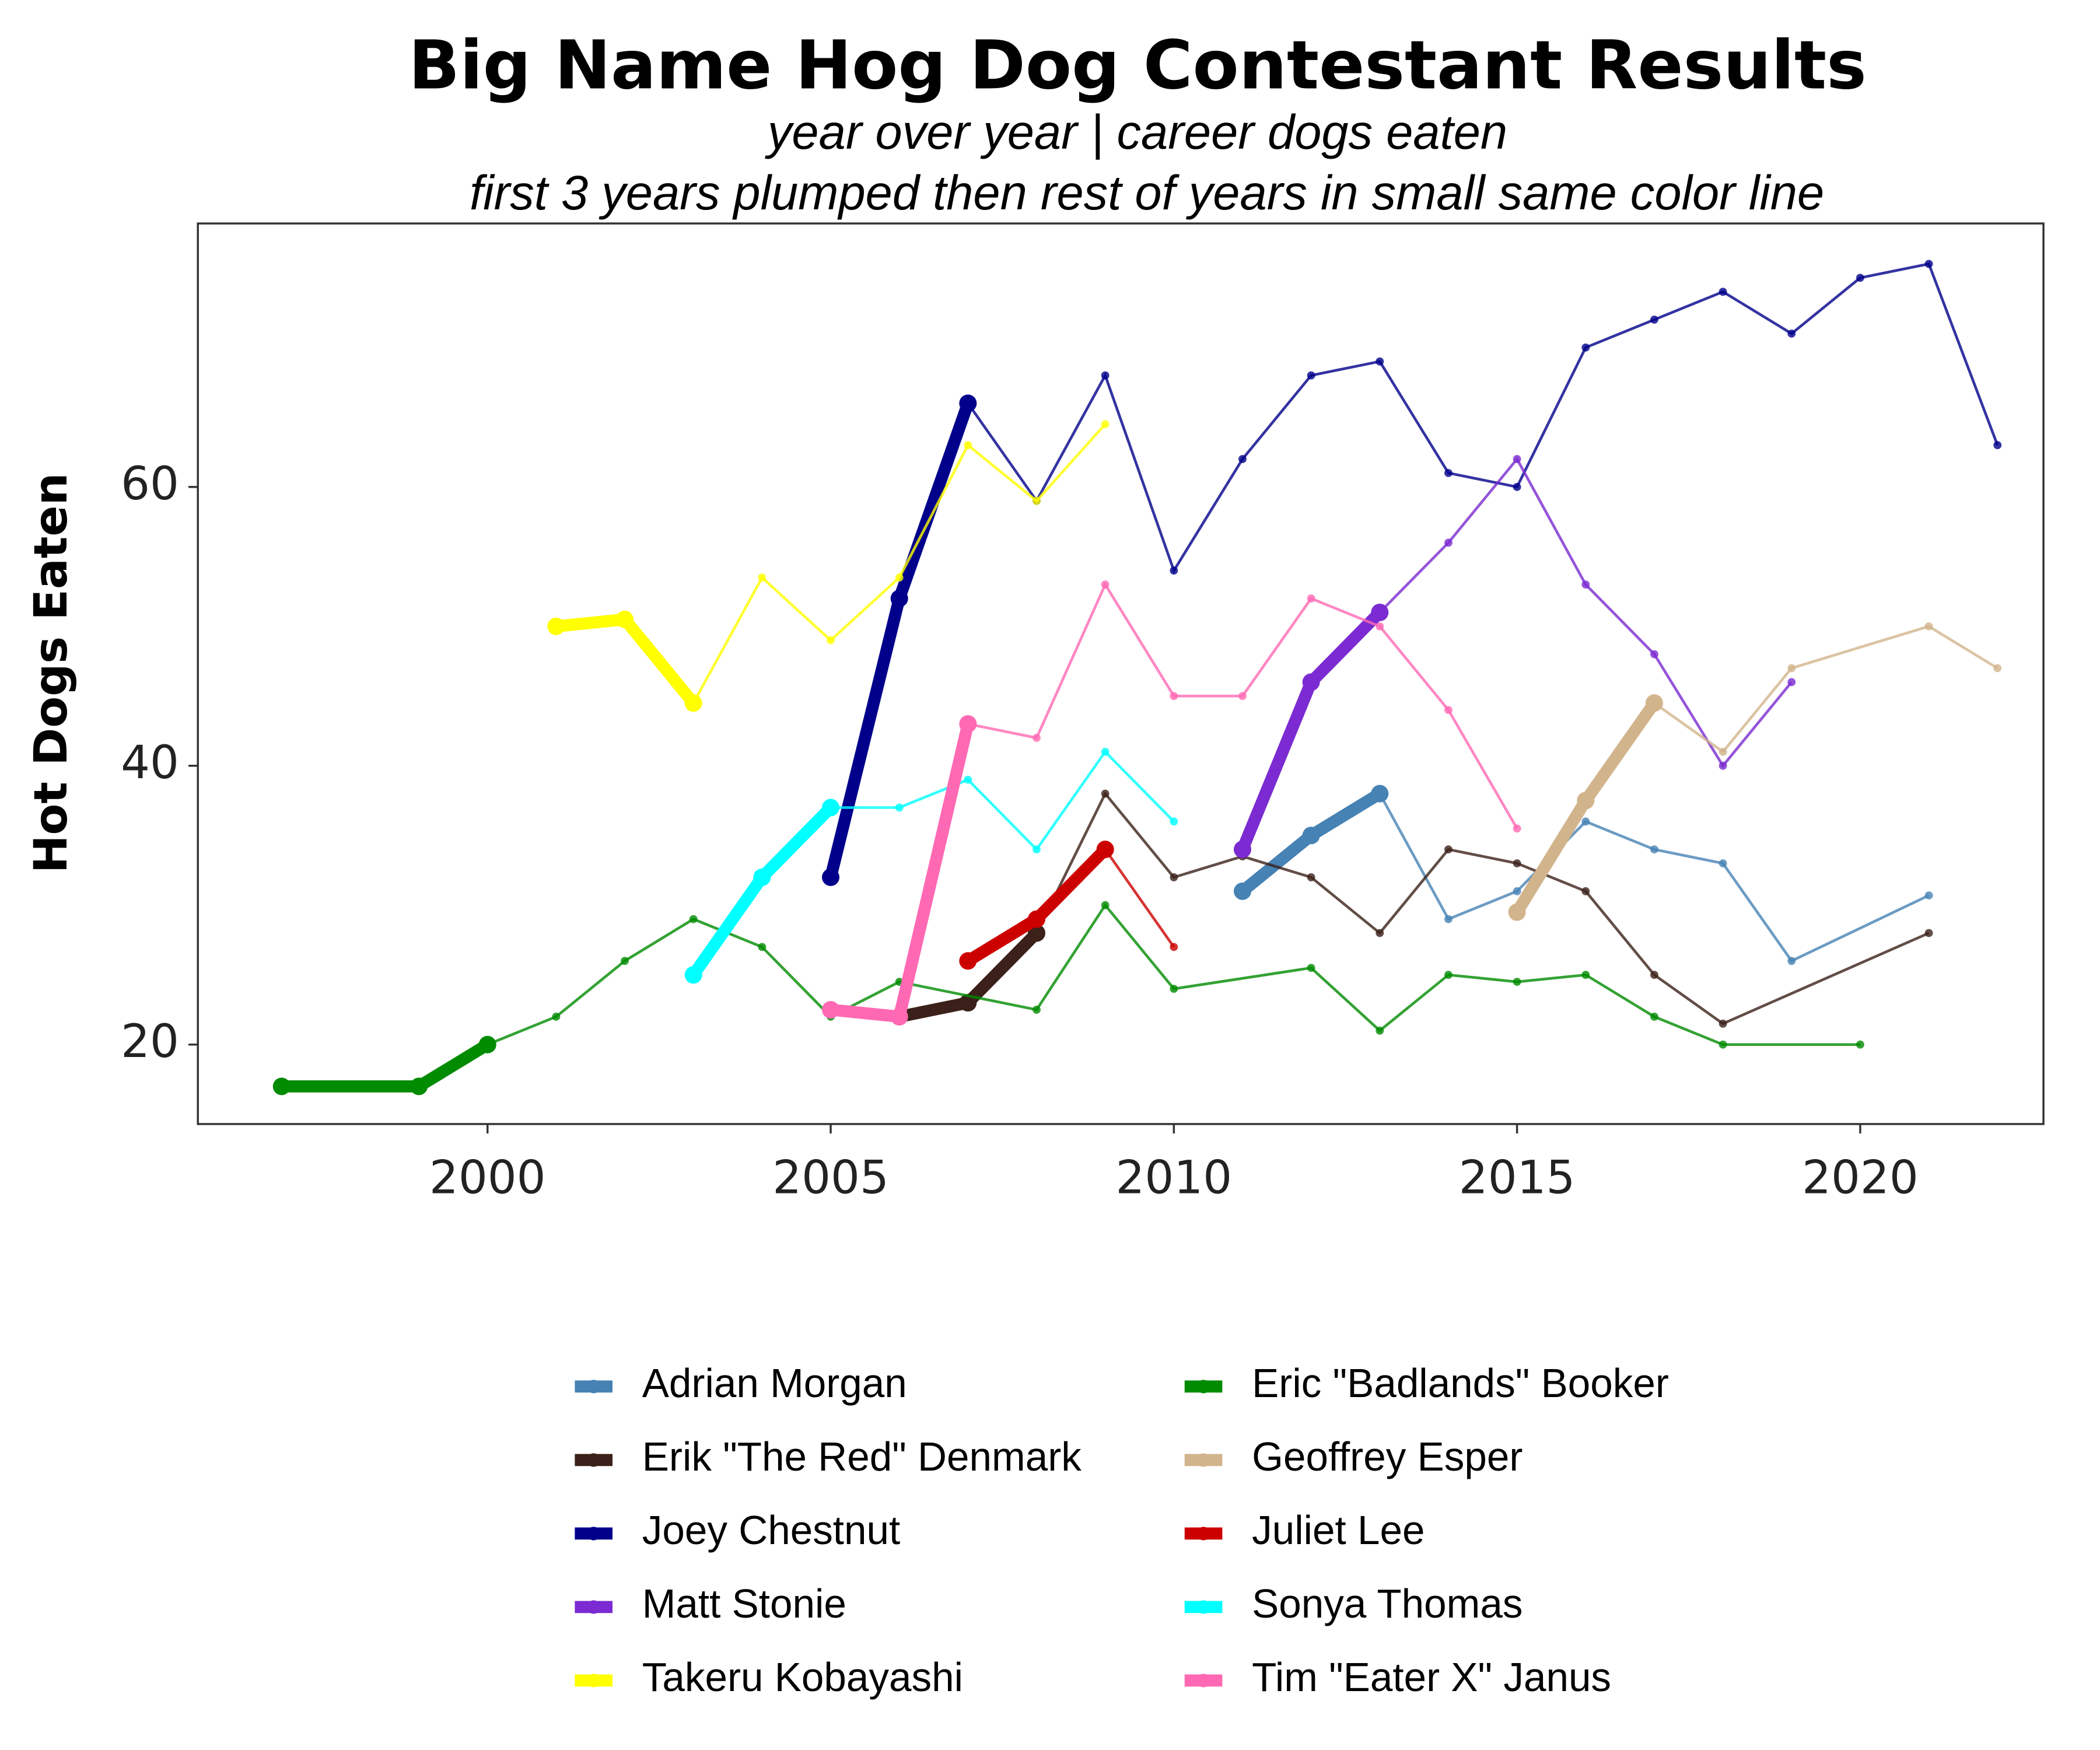  Describe the element at coordinates (1136, 132) in the screenshot. I see `subtitle: year over year | career dogs eaten` at that location.